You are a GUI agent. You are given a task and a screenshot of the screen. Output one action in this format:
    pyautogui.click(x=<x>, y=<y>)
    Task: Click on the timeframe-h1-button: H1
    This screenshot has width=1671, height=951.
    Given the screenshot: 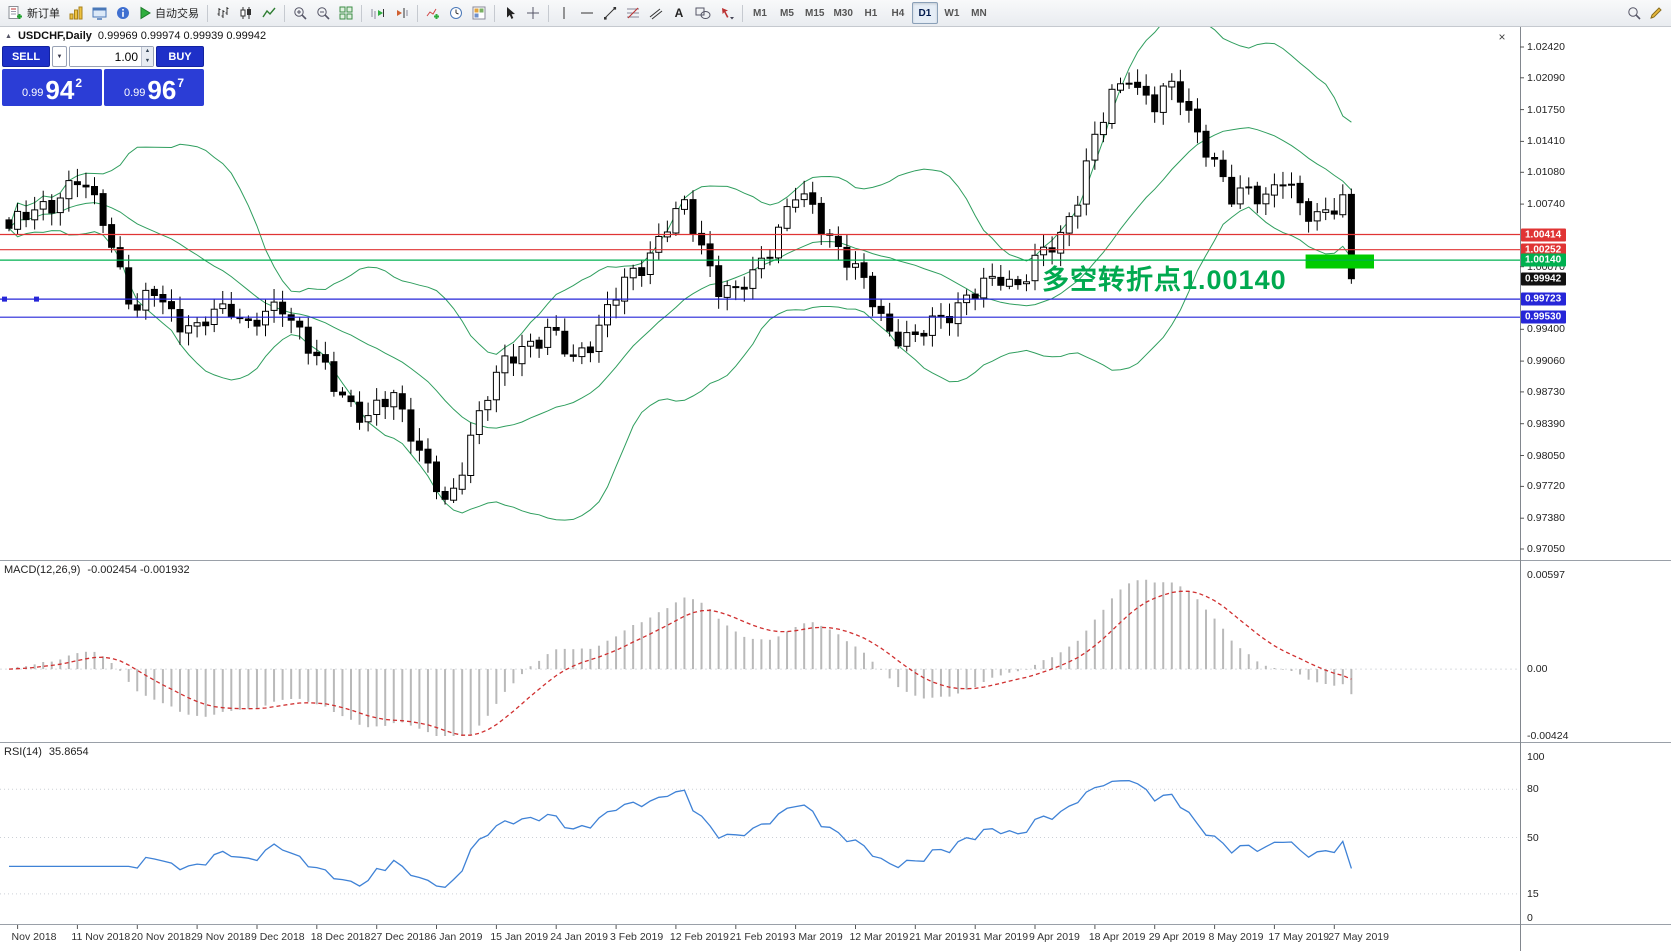 What is the action you would take?
    pyautogui.click(x=871, y=13)
    